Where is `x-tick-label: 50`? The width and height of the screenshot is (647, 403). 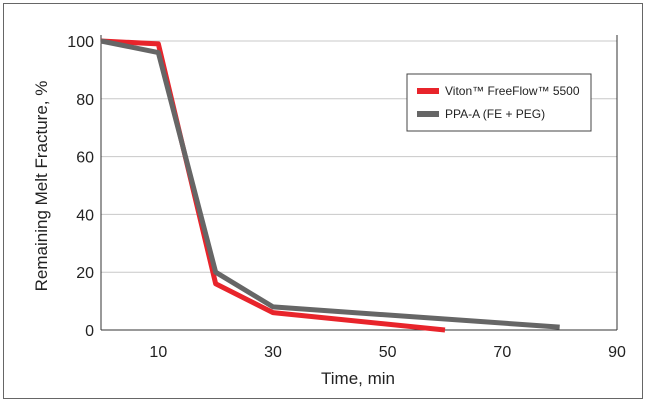
x-tick-label: 50 is located at coordinates (388, 352).